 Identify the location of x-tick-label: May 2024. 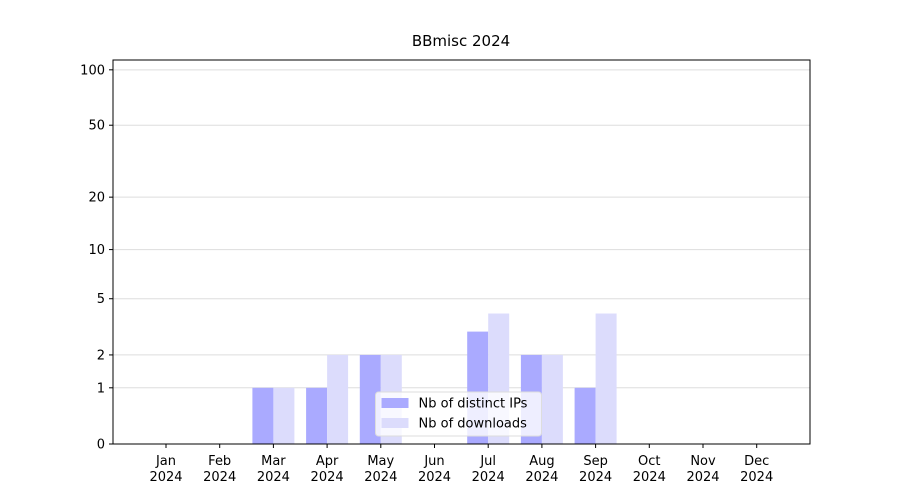
(380, 469).